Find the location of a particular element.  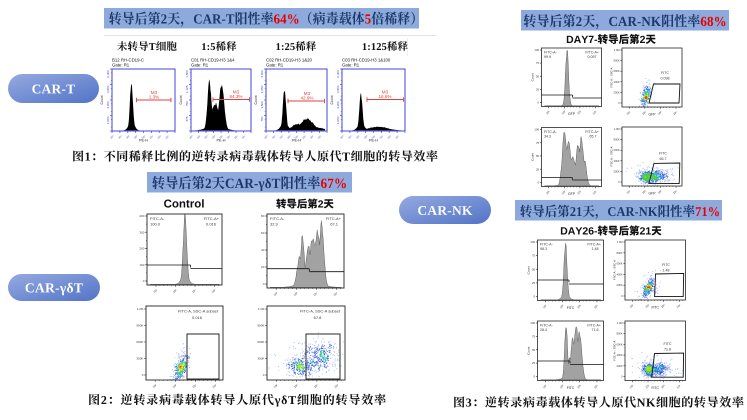

svg-text: 99.9 is located at coordinates (547, 57).